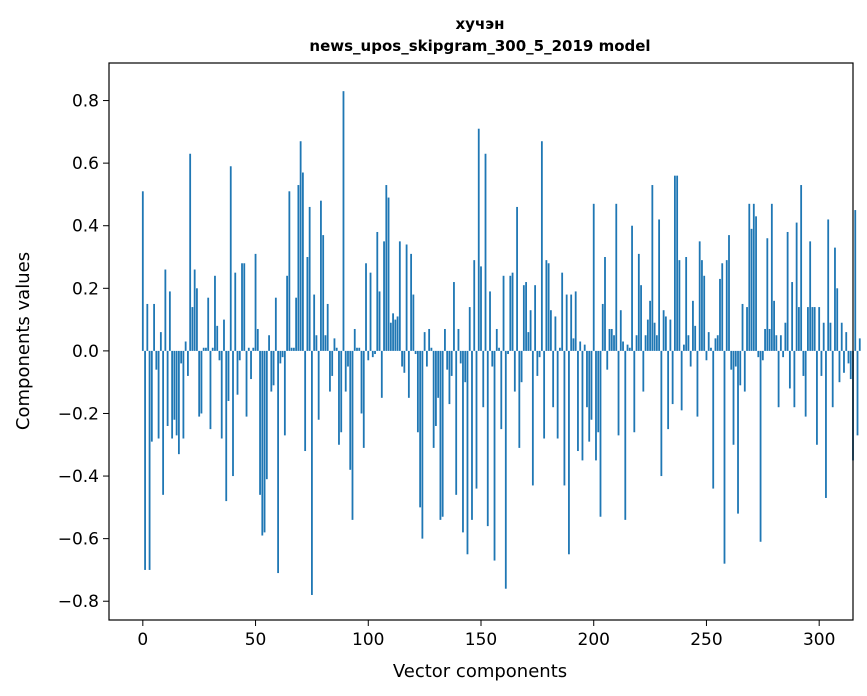 This screenshot has width=867, height=696. Describe the element at coordinates (78, 414) in the screenshot. I see `y-tick-label: −0.2` at that location.